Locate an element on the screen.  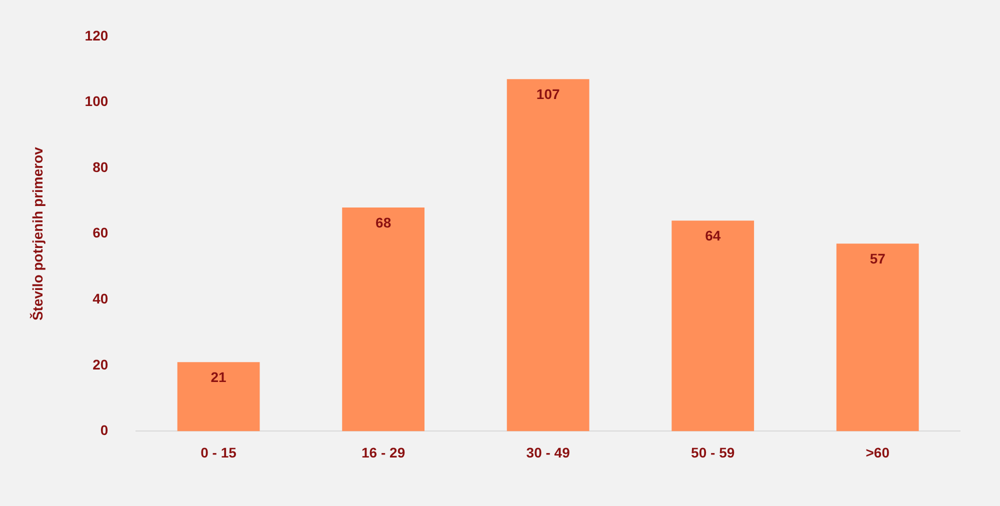
data-label: 107 is located at coordinates (548, 94).